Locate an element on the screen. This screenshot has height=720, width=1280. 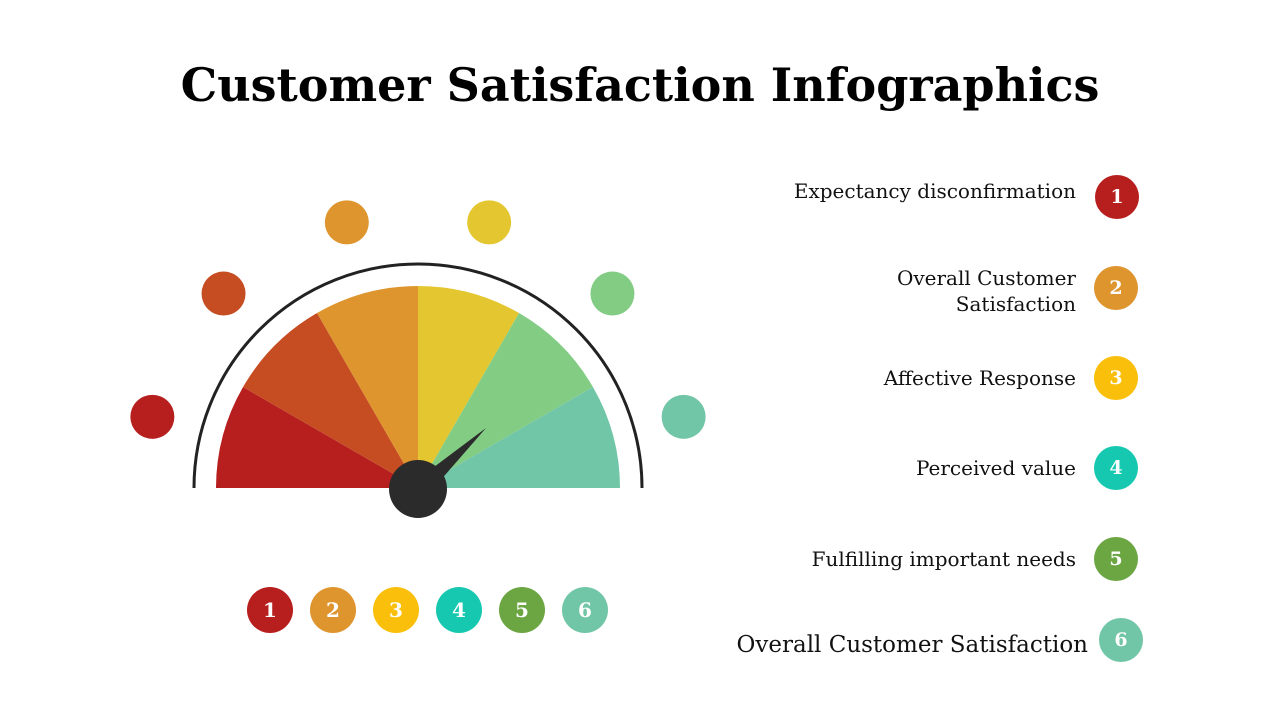
bottom-number-dot-4: 4 is located at coordinates (459, 610).